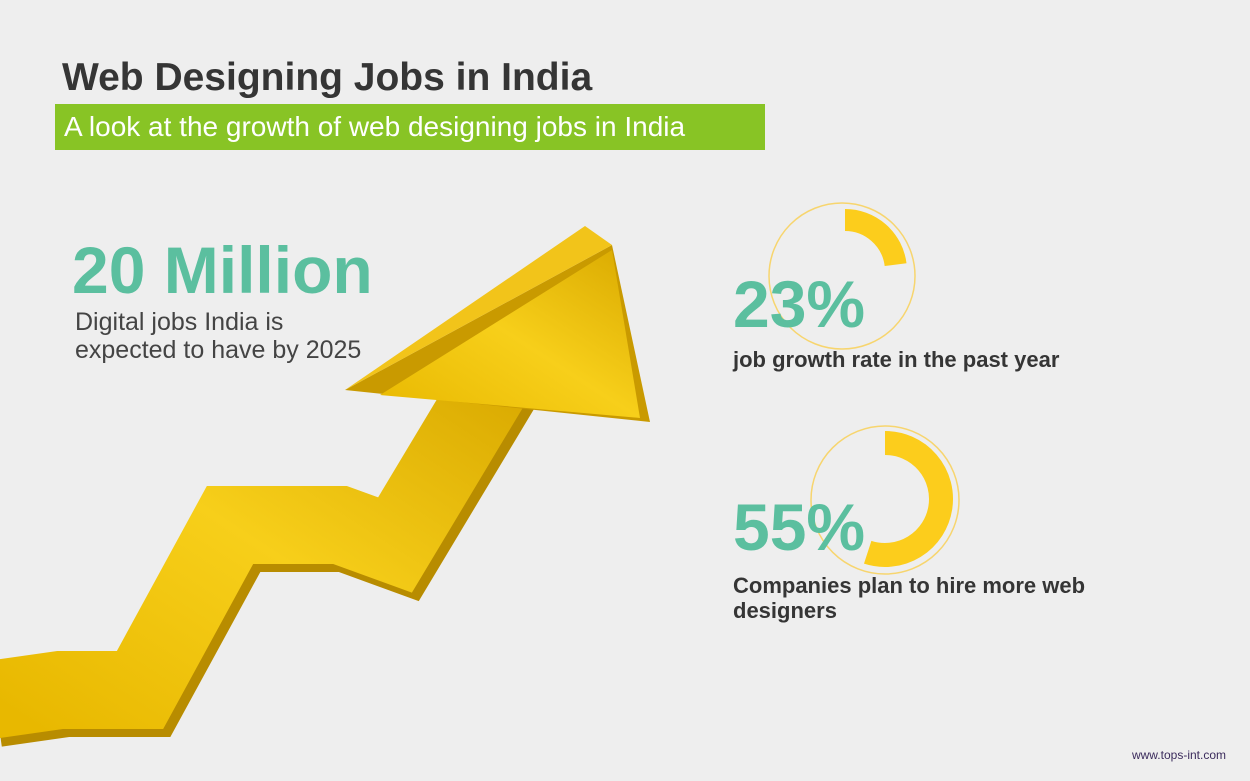 The image size is (1250, 781). Describe the element at coordinates (799, 527) in the screenshot. I see `stat-label: 55%` at that location.